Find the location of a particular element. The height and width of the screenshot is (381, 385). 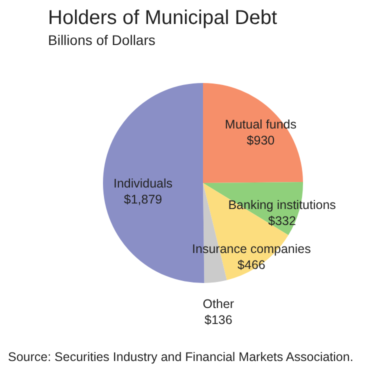

data-label: $332 is located at coordinates (282, 221).